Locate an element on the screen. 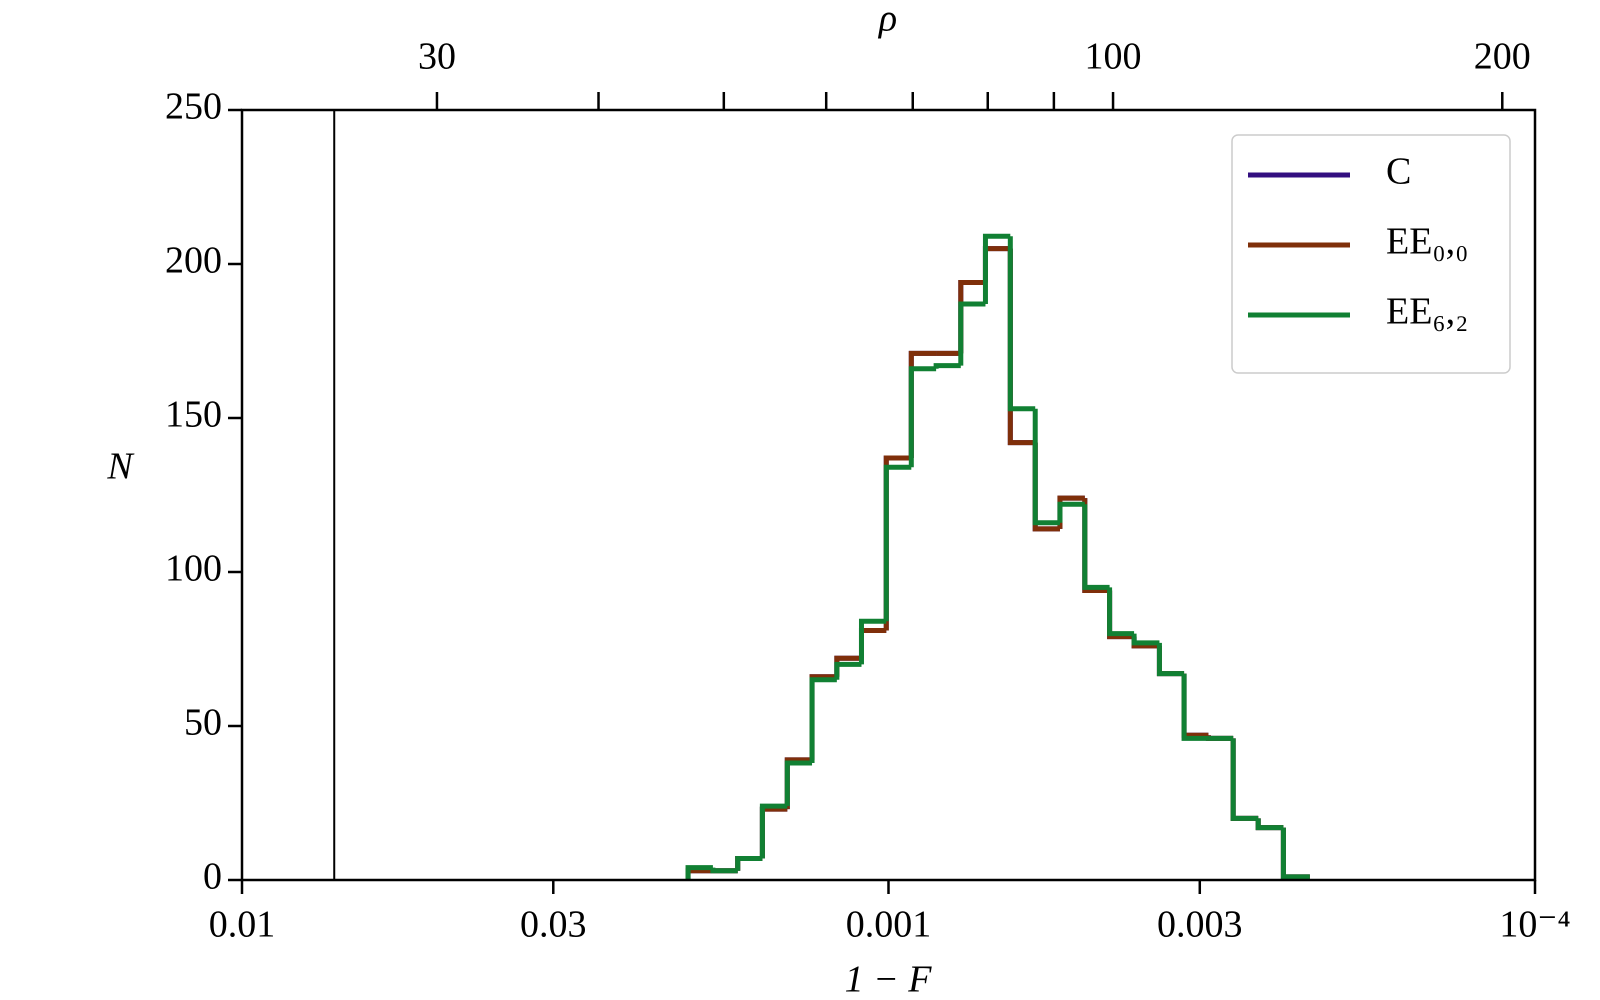  y-tick-label: 50 is located at coordinates (203, 723).